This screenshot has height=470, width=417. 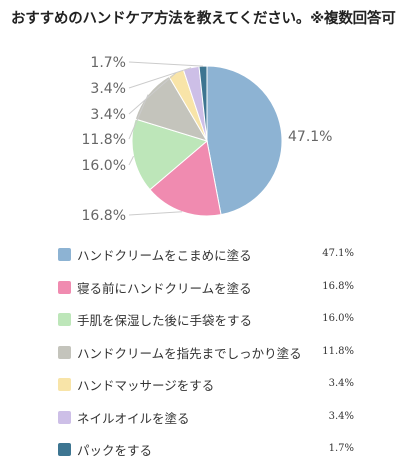 I want to click on legend-label: ハンドクリームをこまめに塗る, so click(x=164, y=255).